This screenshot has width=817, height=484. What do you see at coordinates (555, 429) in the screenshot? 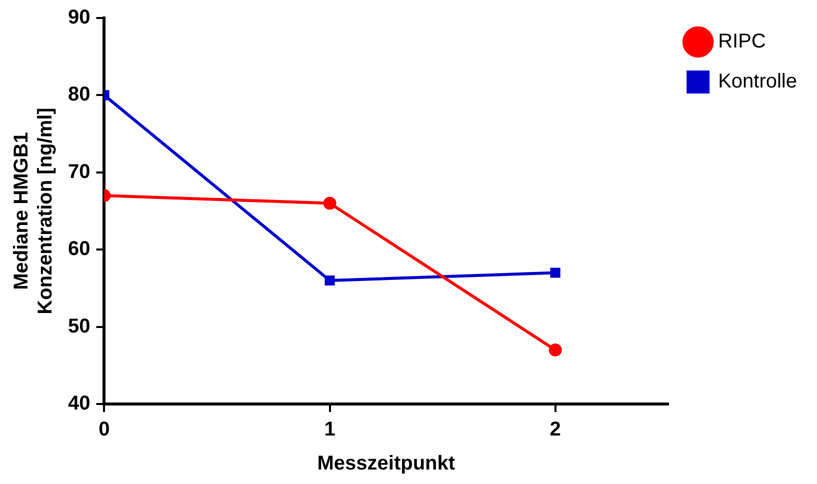
I see `x-tick-label: 2` at bounding box center [555, 429].